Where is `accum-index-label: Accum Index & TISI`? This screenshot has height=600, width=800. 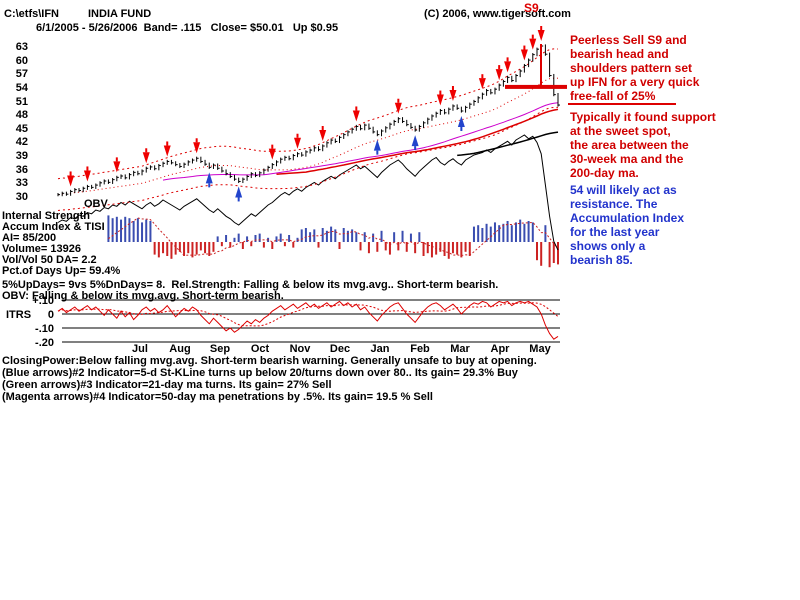
accum-index-label: Accum Index & TISI is located at coordinates (53, 227).